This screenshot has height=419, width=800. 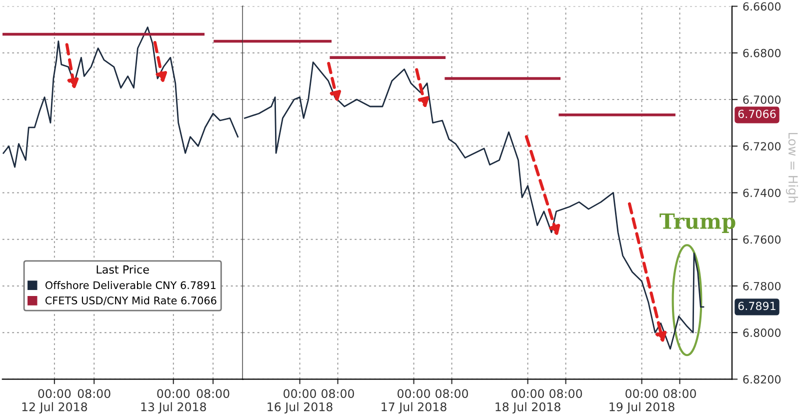 What do you see at coordinates (130, 285) in the screenshot?
I see `legend-label: Offshore Deliverable CNY 6.7891` at bounding box center [130, 285].